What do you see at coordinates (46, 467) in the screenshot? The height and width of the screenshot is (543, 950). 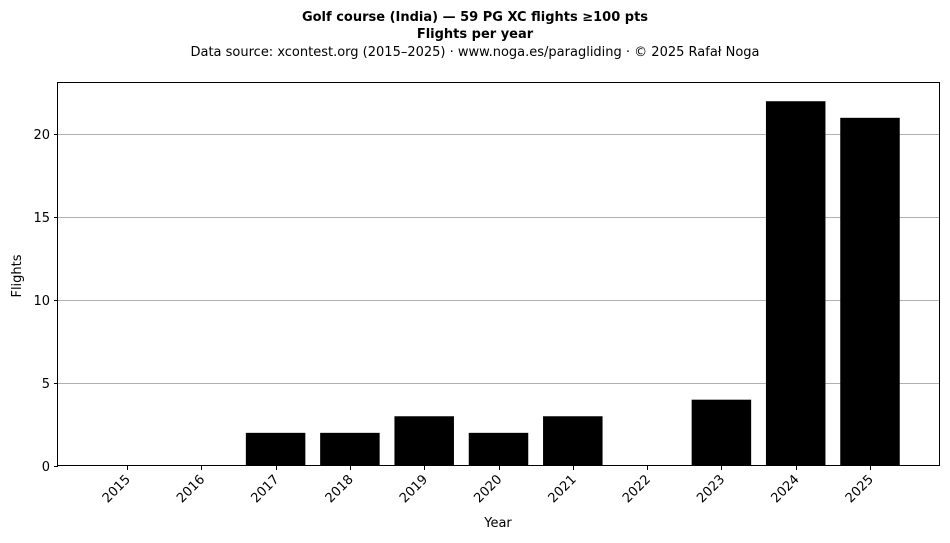 I see `y-tick-label-0: 0` at bounding box center [46, 467].